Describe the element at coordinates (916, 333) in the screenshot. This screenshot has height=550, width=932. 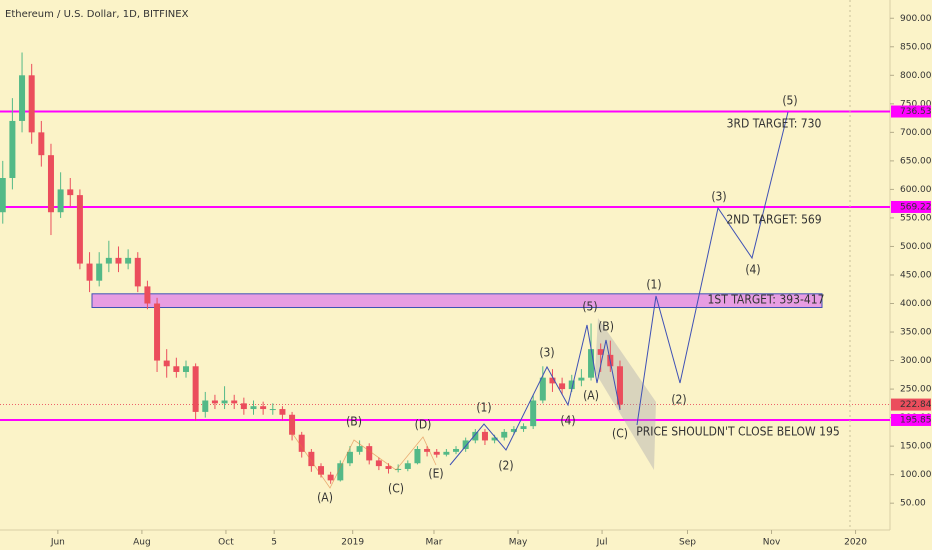
I see `y-tick-label: 350.00` at that location.